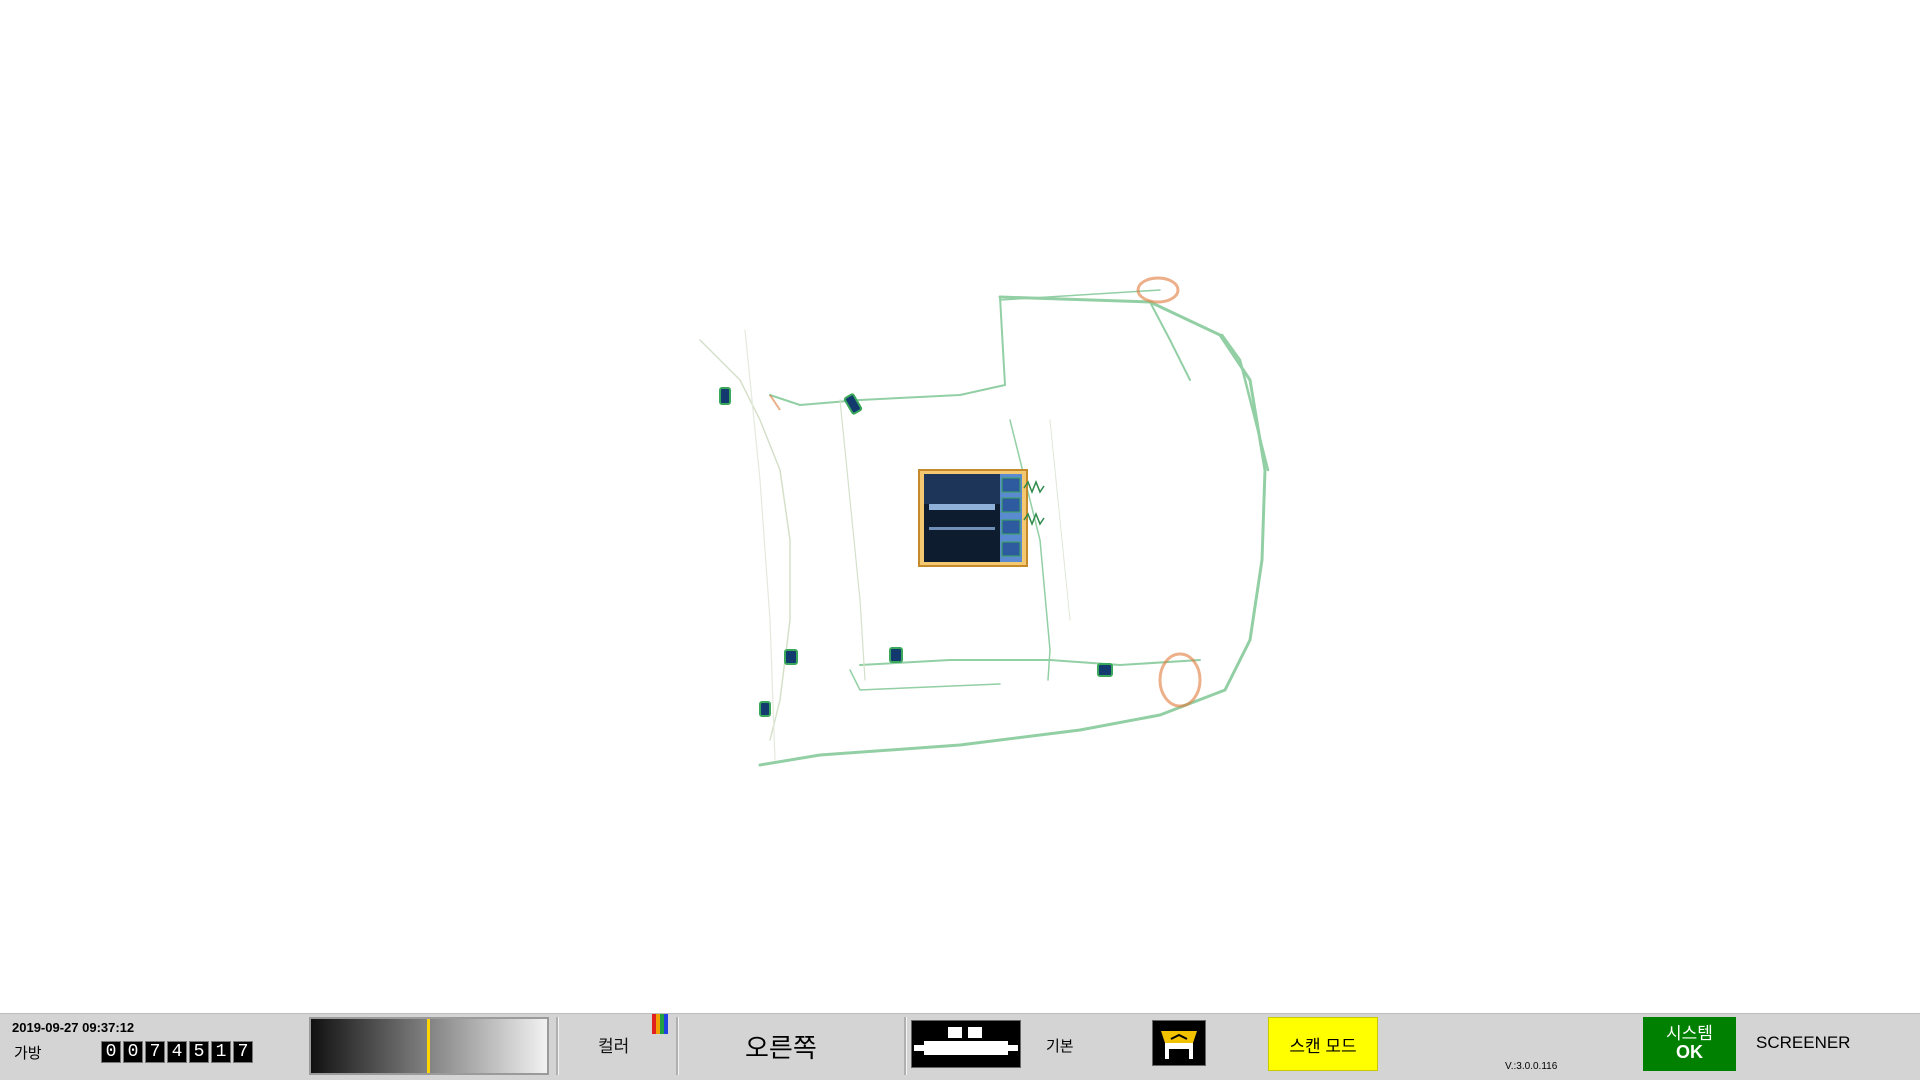 Image resolution: width=1920 pixels, height=1080 pixels. I want to click on density-level-marker, so click(428, 1046).